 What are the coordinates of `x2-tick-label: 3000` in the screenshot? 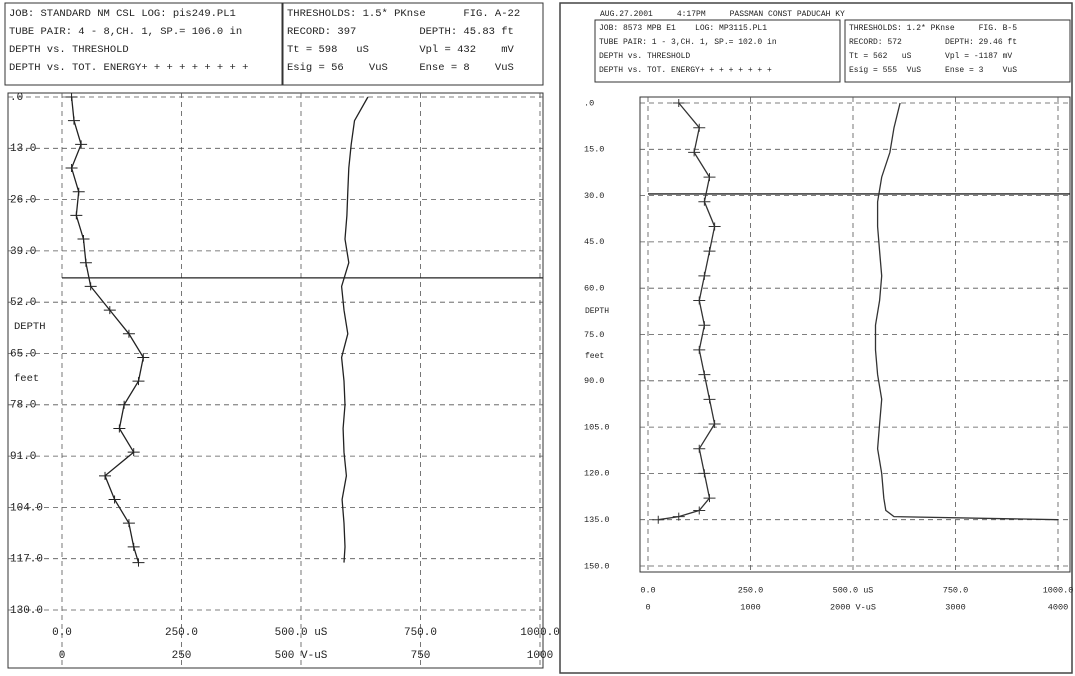 It's located at (955, 607).